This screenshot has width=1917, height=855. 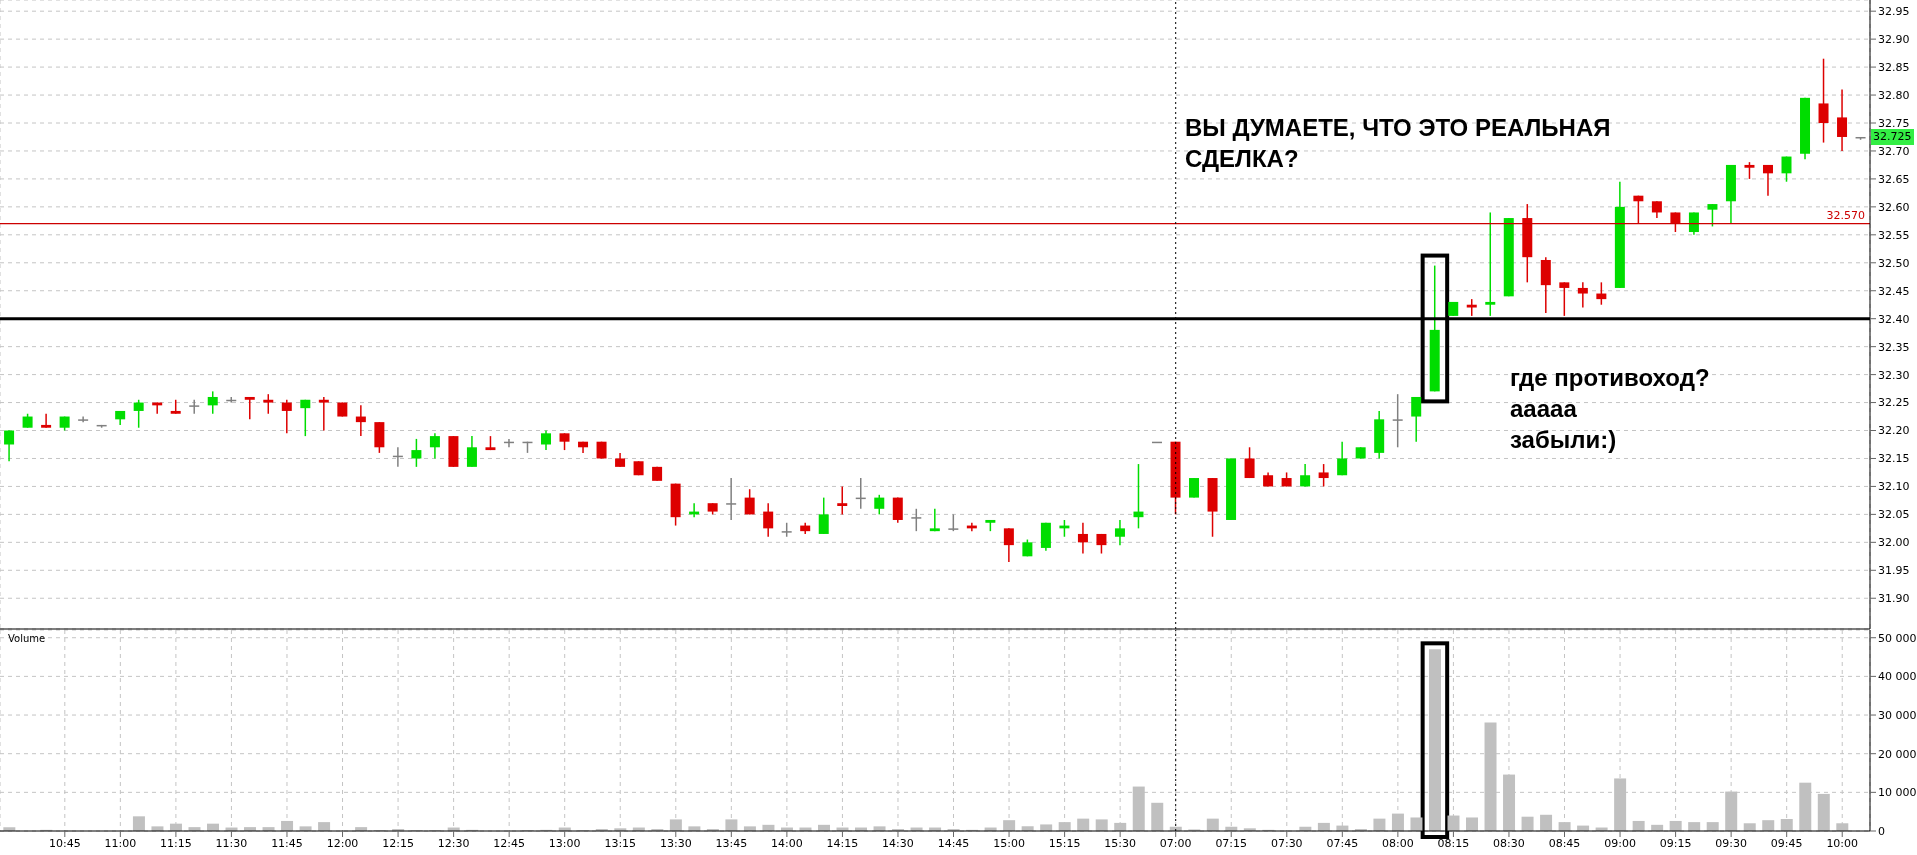 I want to click on y-tick-label: 32.80, so click(x=1894, y=95).